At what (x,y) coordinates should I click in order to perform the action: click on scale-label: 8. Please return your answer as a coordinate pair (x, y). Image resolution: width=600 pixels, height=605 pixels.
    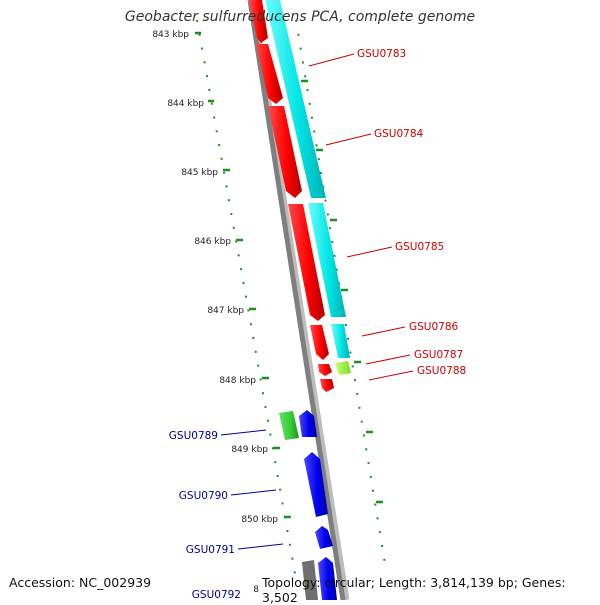
    Looking at the image, I should click on (256, 590).